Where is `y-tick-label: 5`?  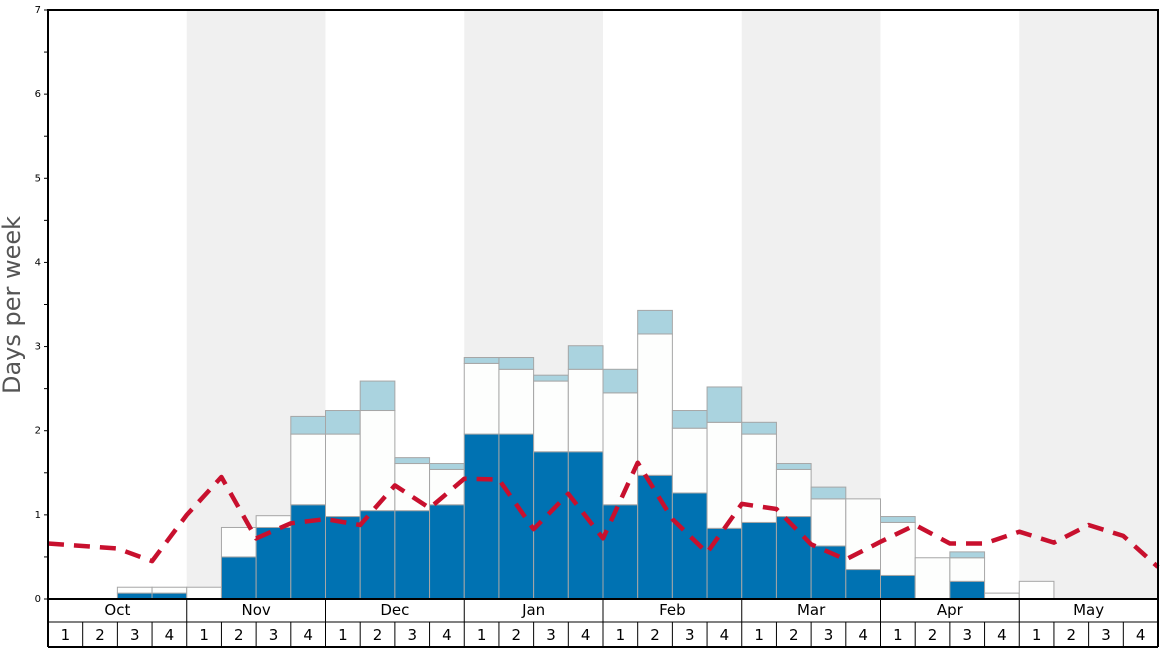
y-tick-label: 5 is located at coordinates (38, 178).